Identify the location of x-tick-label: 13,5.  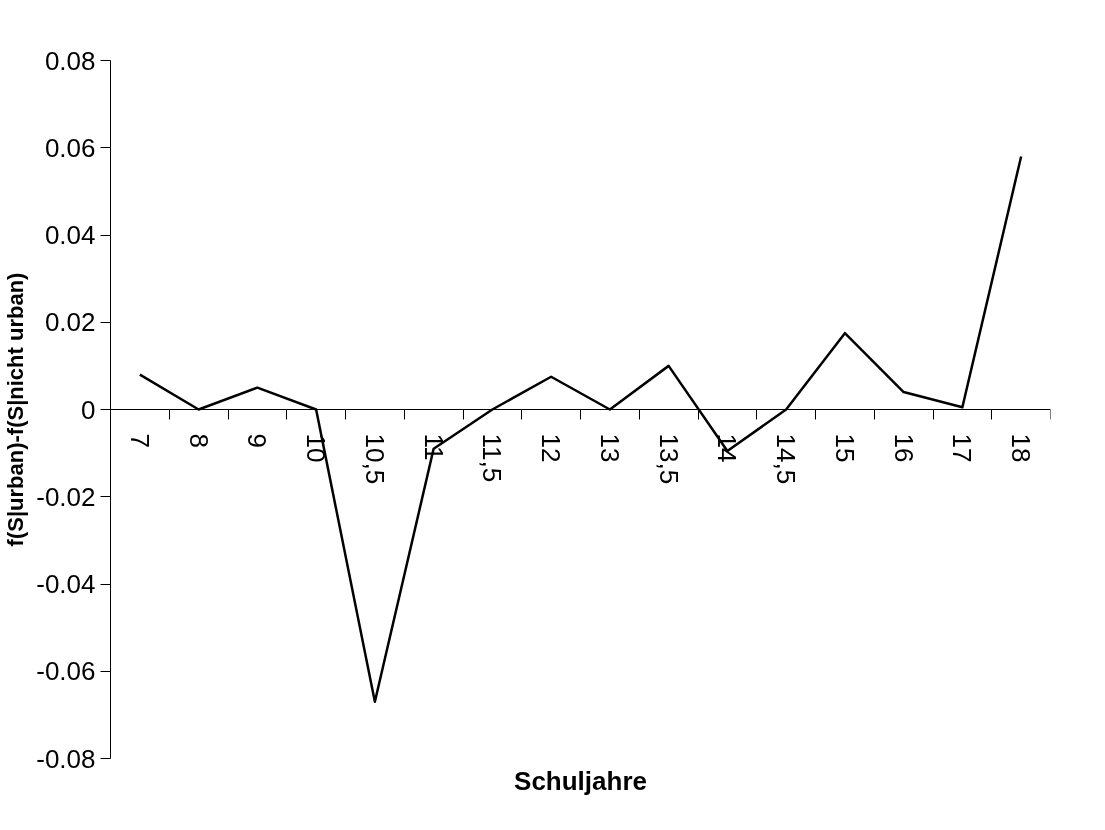
(668, 459).